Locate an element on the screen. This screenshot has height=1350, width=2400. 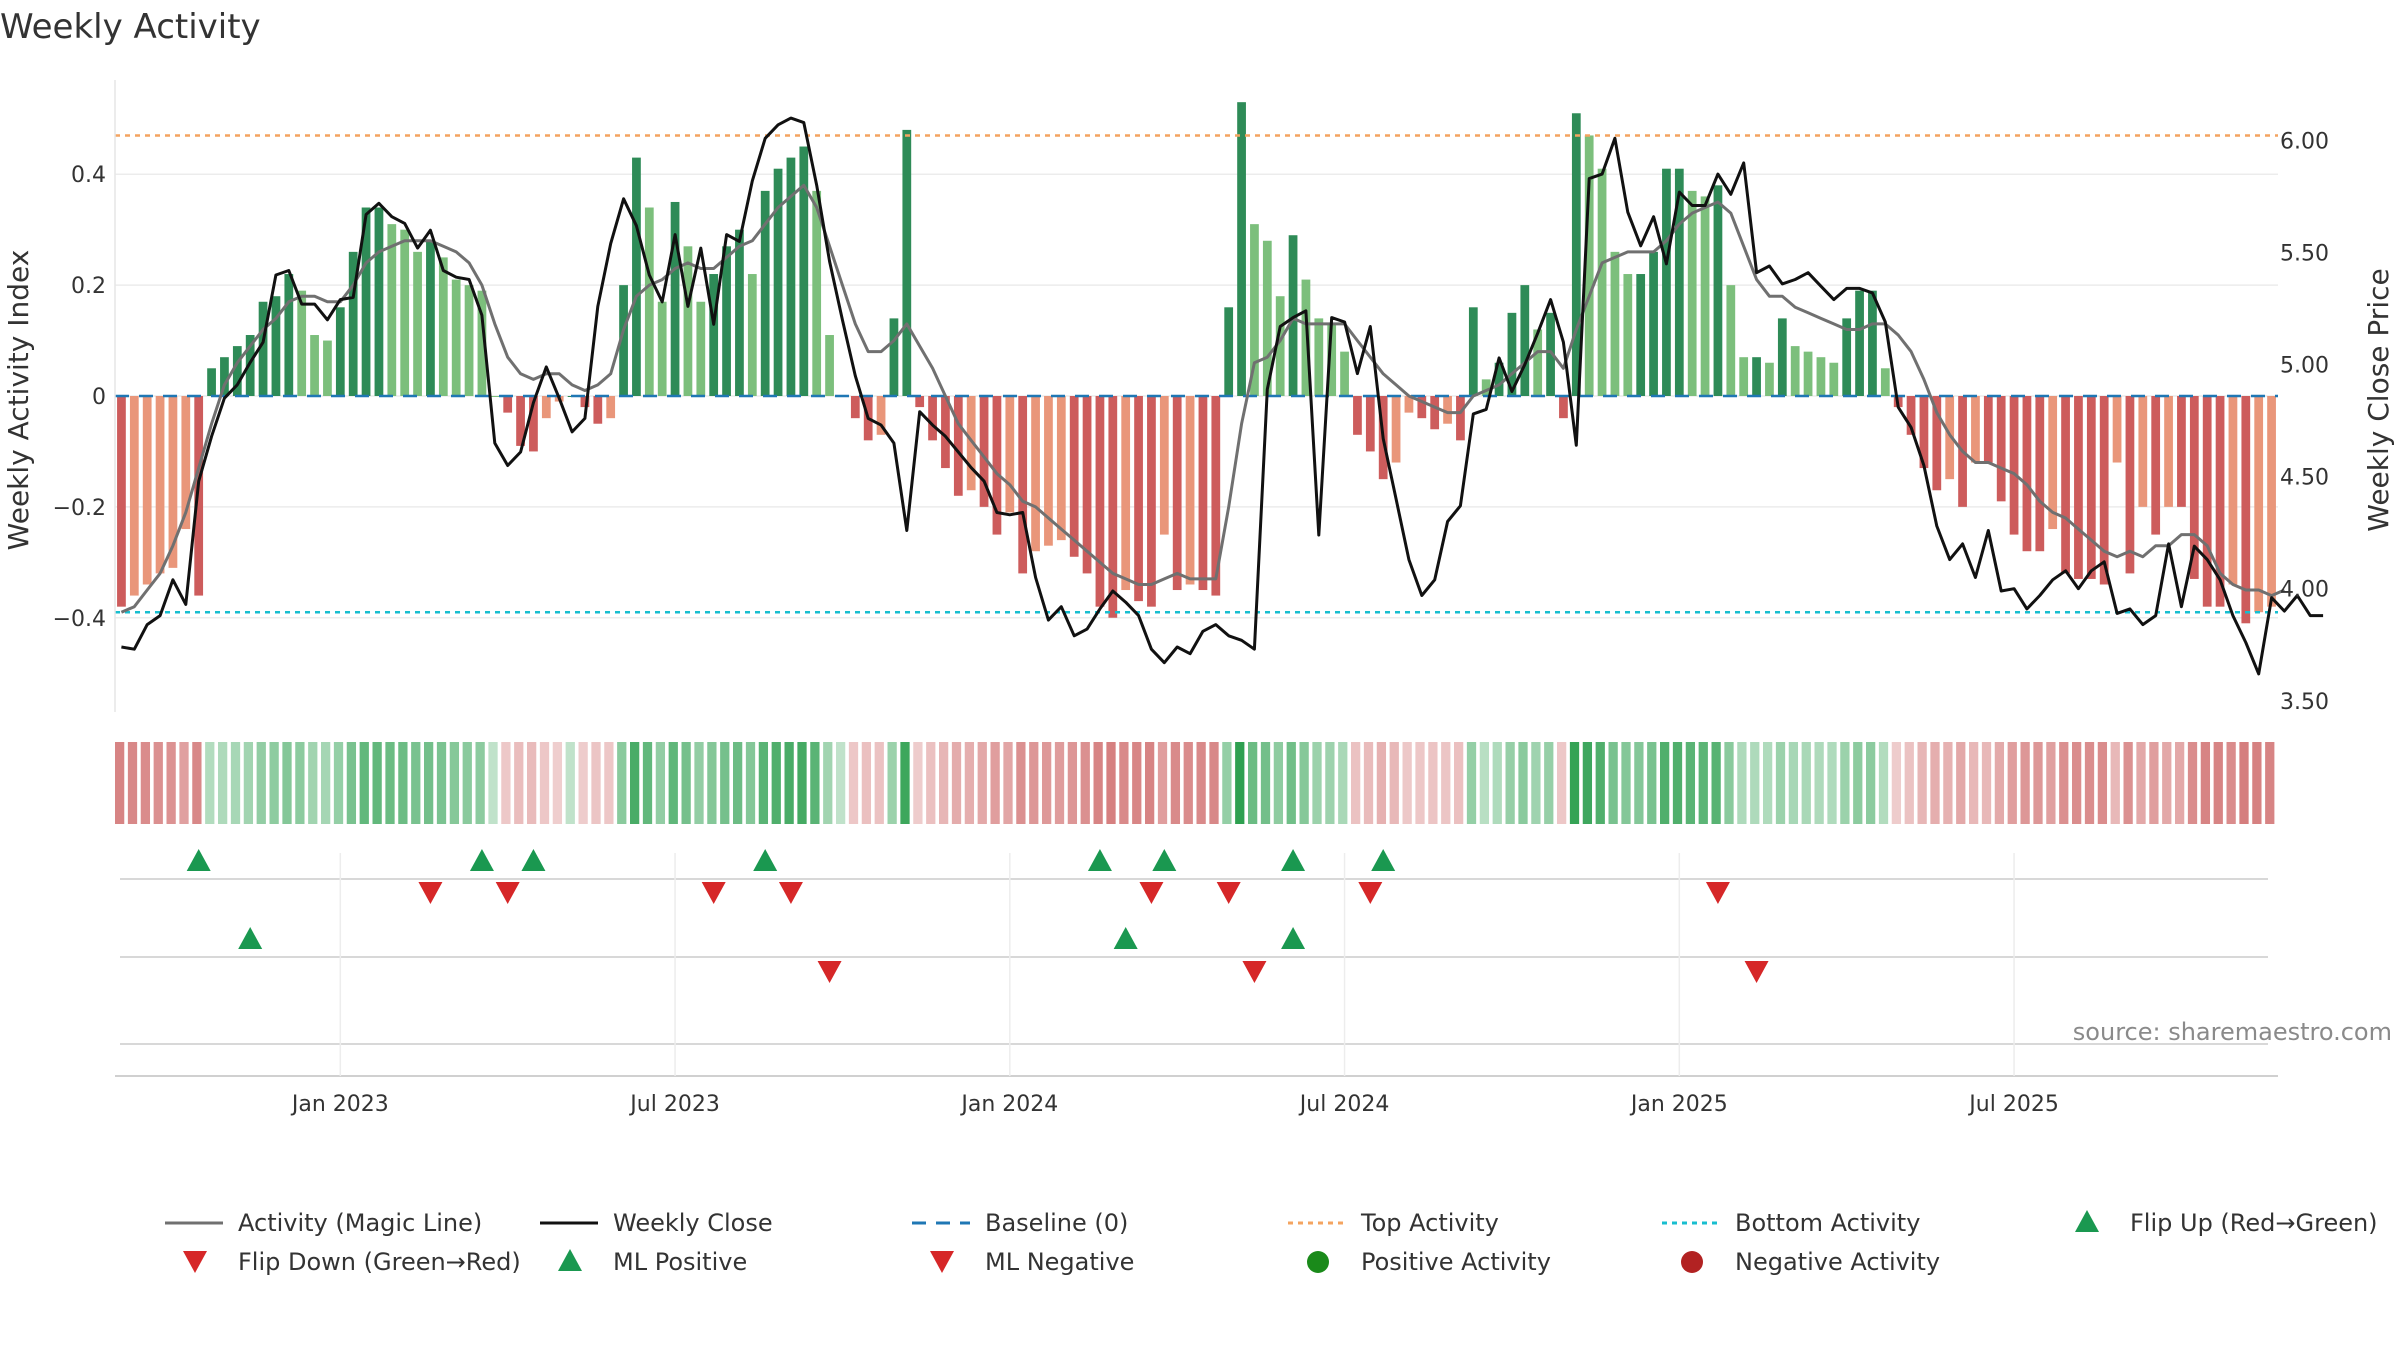
legend-label: Negative Activity is located at coordinates (1837, 1262).